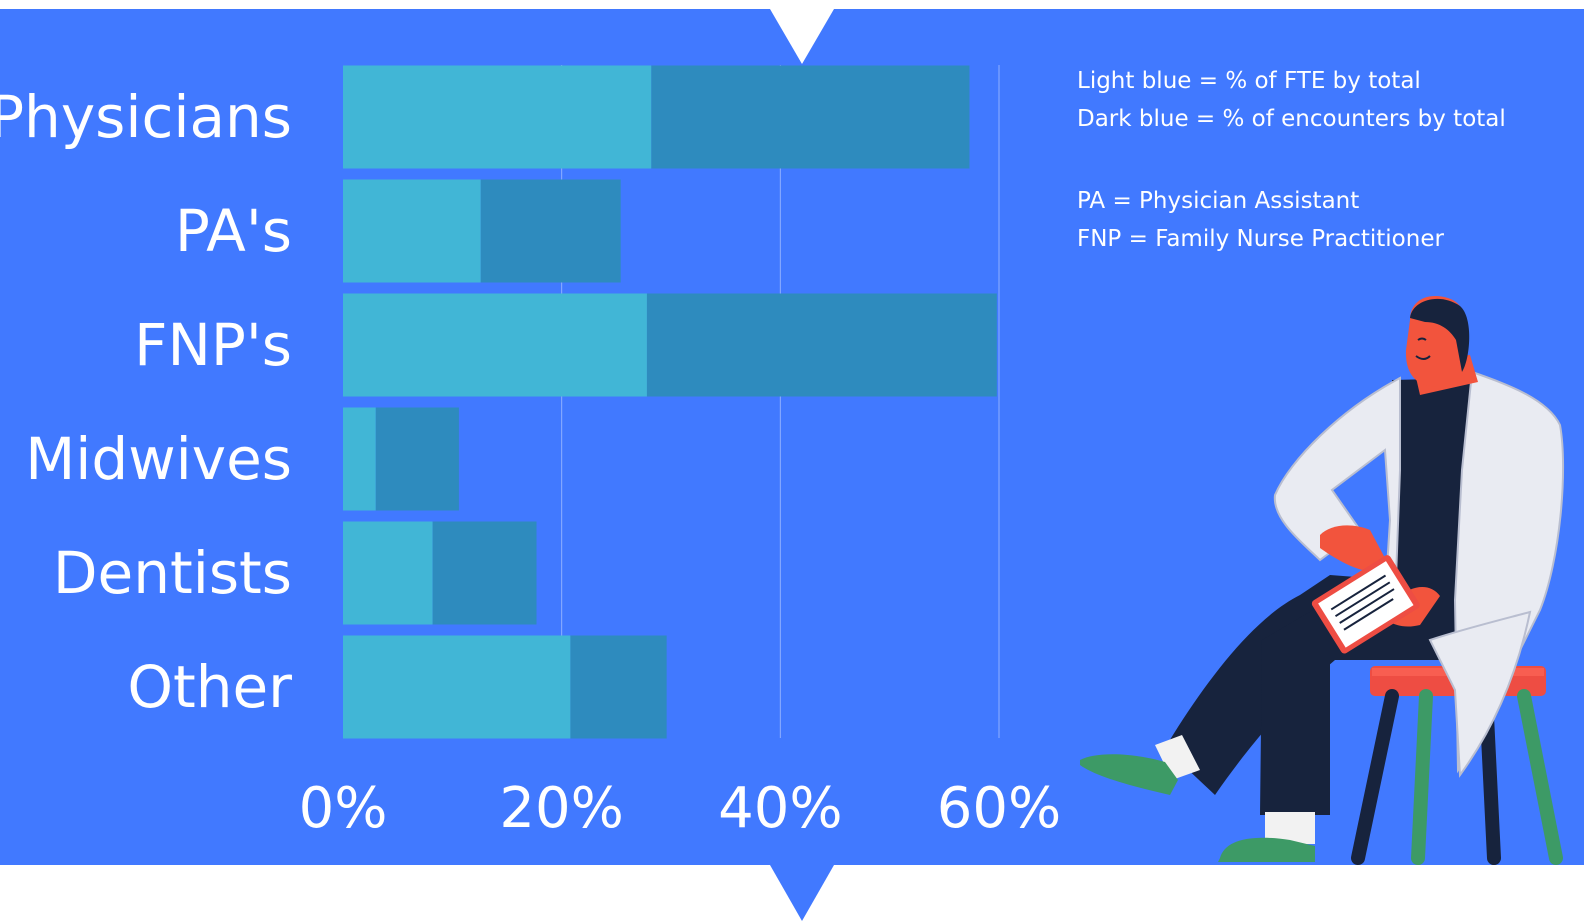  I want to click on category-label: Midwives, so click(158, 459).